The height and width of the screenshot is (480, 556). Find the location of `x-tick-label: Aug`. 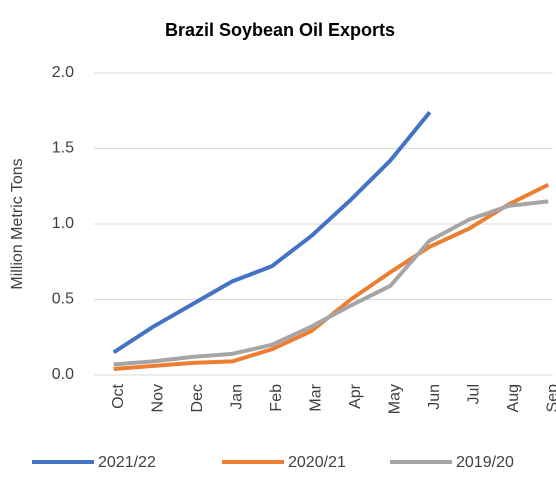

x-tick-label: Aug is located at coordinates (513, 398).